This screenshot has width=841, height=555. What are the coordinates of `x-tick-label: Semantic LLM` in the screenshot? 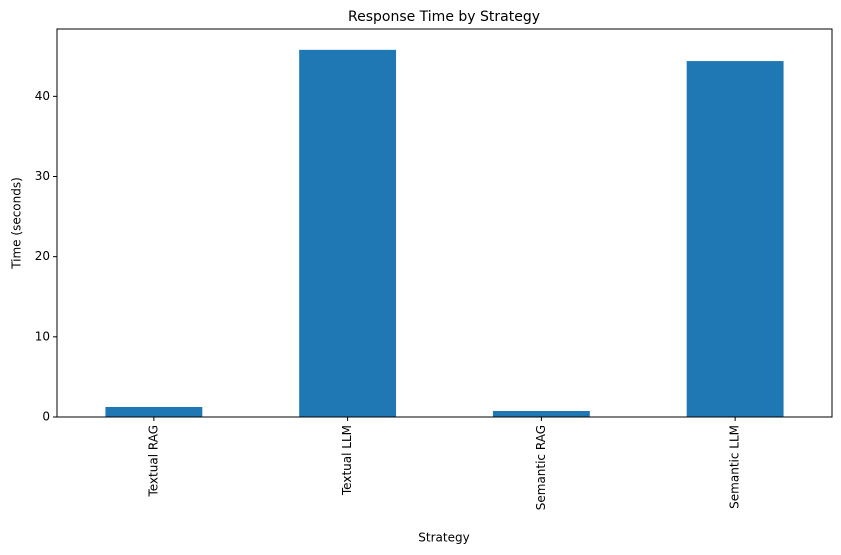 It's located at (735, 467).